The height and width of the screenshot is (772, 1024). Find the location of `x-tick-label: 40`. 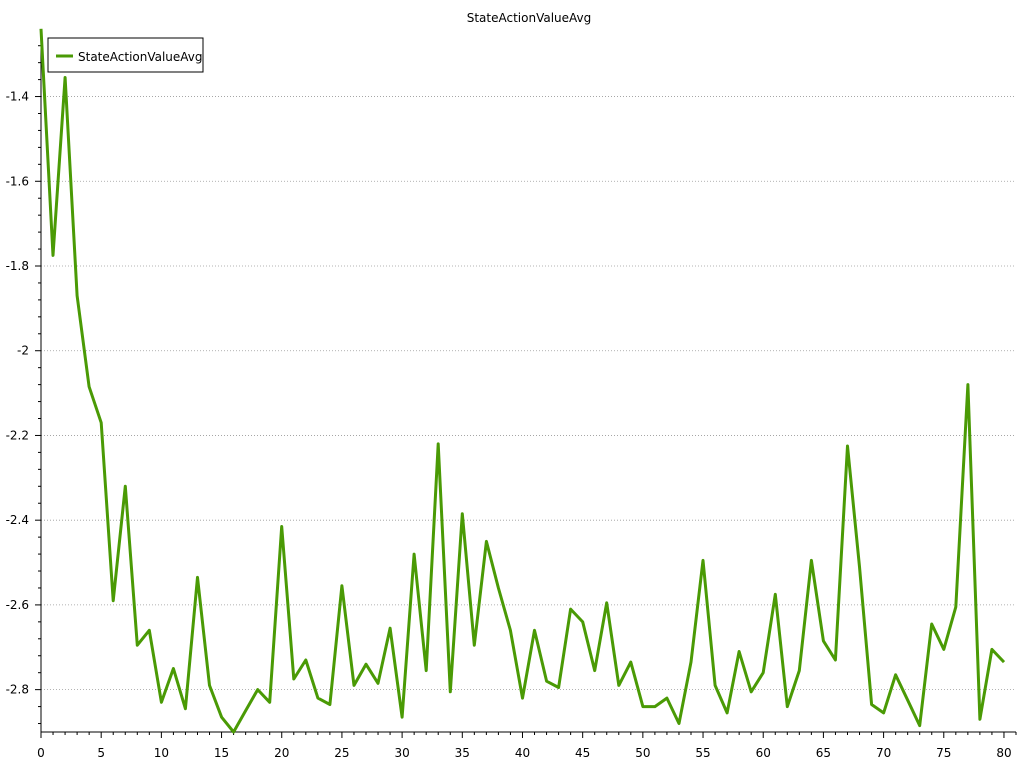

x-tick-label: 40 is located at coordinates (522, 753).